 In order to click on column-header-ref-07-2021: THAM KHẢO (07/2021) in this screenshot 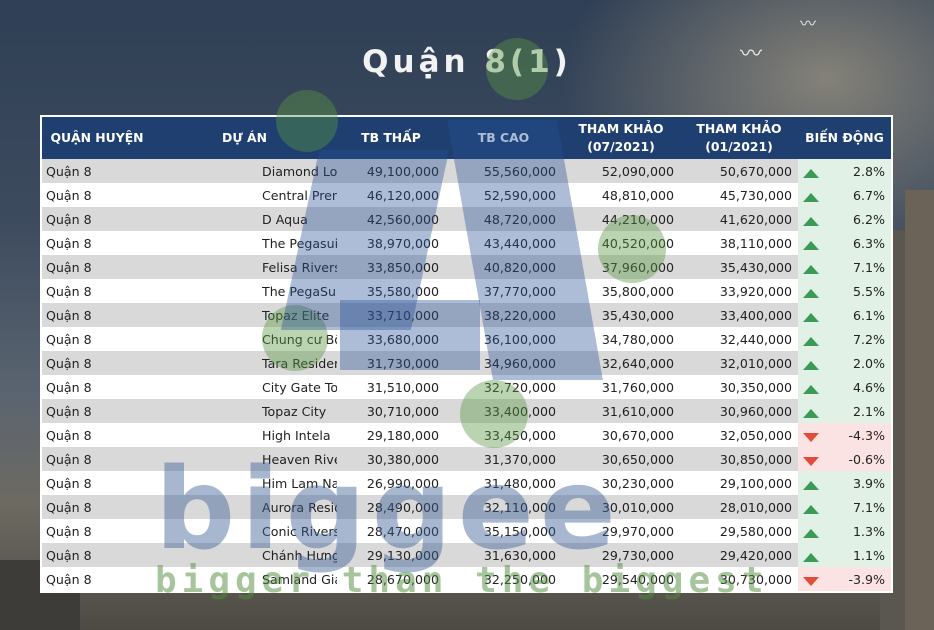, I will do `click(621, 138)`.